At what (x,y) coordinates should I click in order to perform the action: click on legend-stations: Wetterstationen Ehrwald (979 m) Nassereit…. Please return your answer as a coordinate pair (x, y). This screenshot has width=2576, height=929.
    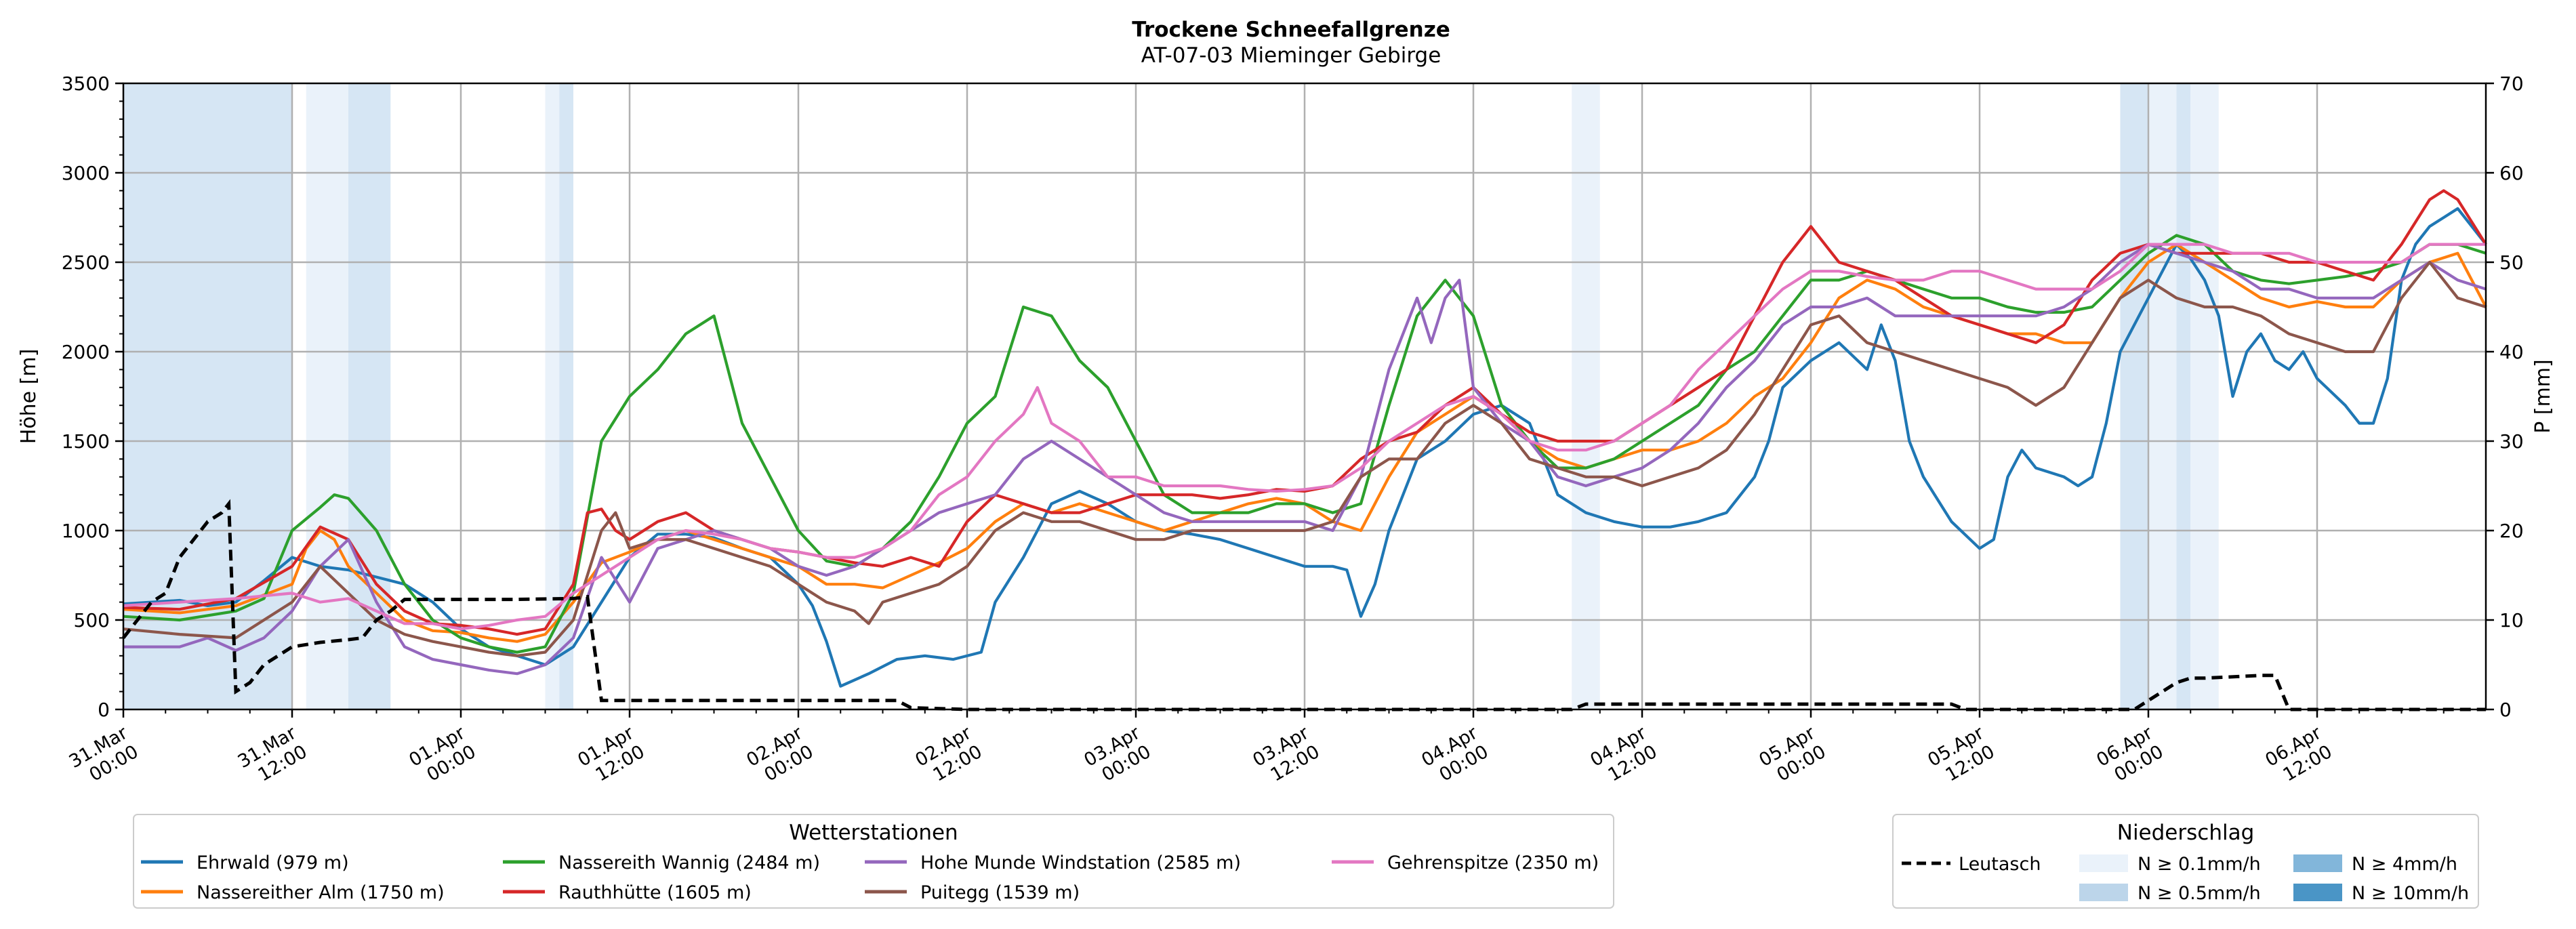
    Looking at the image, I should click on (873, 862).